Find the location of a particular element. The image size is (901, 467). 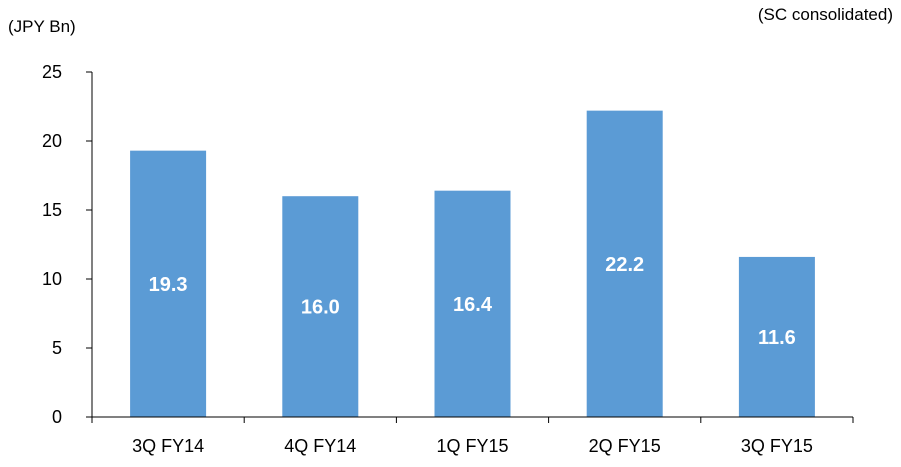

y-tick-label: 0 is located at coordinates (57, 417).